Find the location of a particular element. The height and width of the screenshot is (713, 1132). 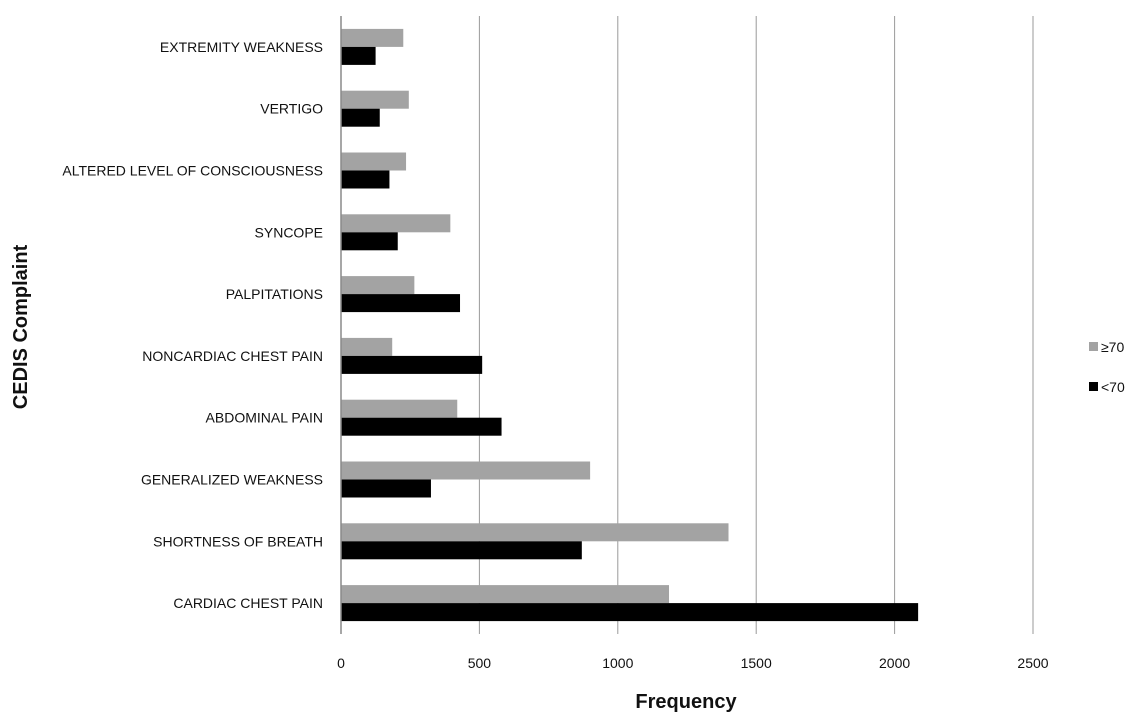

category-label: GENERALIZED WEAKNESS is located at coordinates (232, 480).